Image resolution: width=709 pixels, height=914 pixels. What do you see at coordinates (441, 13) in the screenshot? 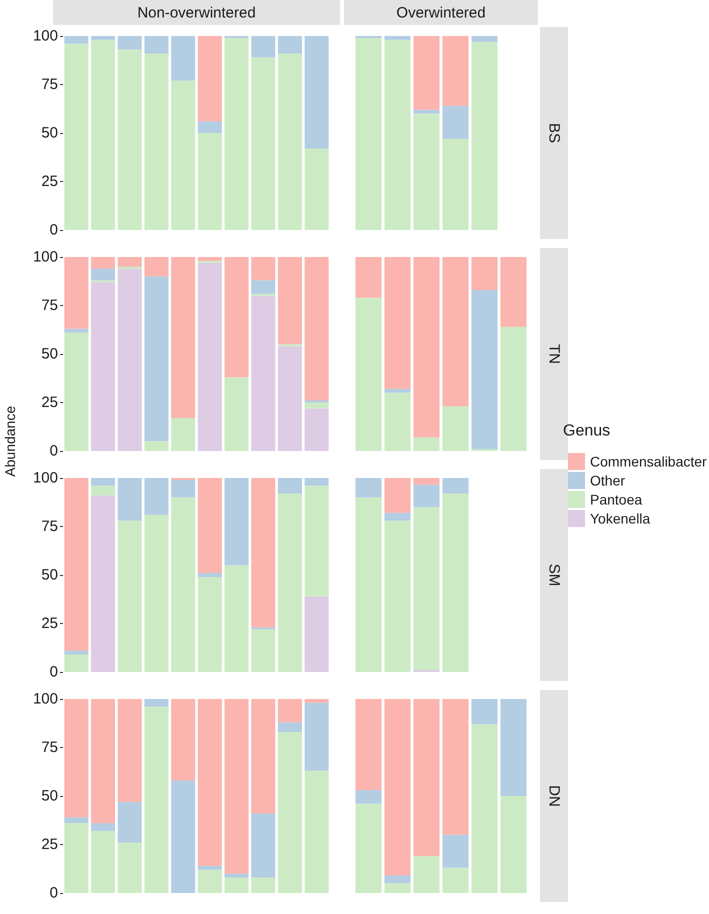
I see `chart-title: Overwintered` at bounding box center [441, 13].